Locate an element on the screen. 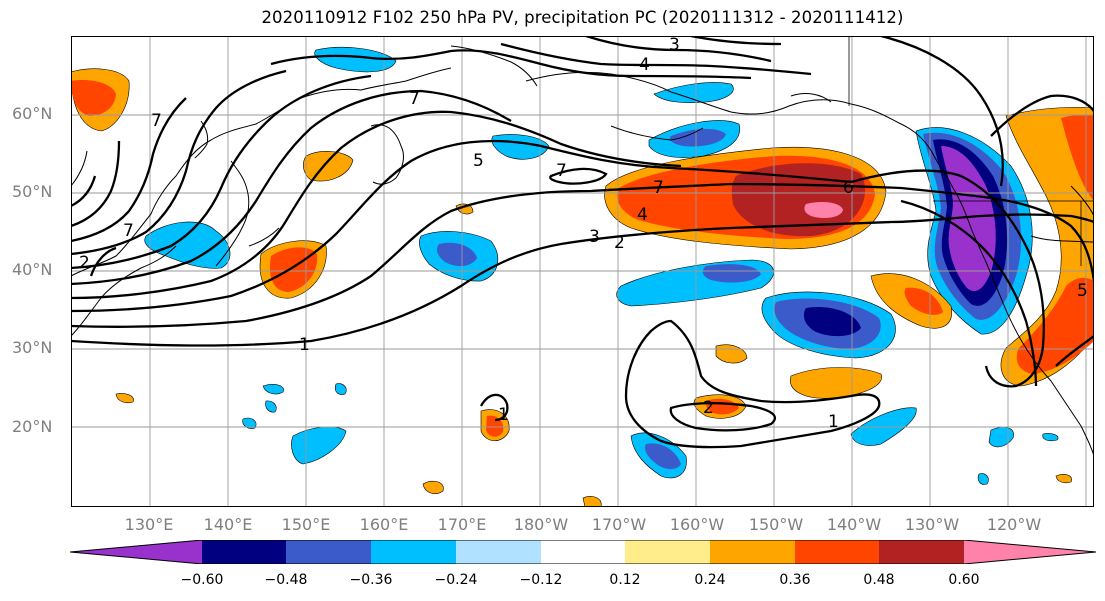 The image size is (1105, 601). lon-label: 130°E is located at coordinates (149, 524).